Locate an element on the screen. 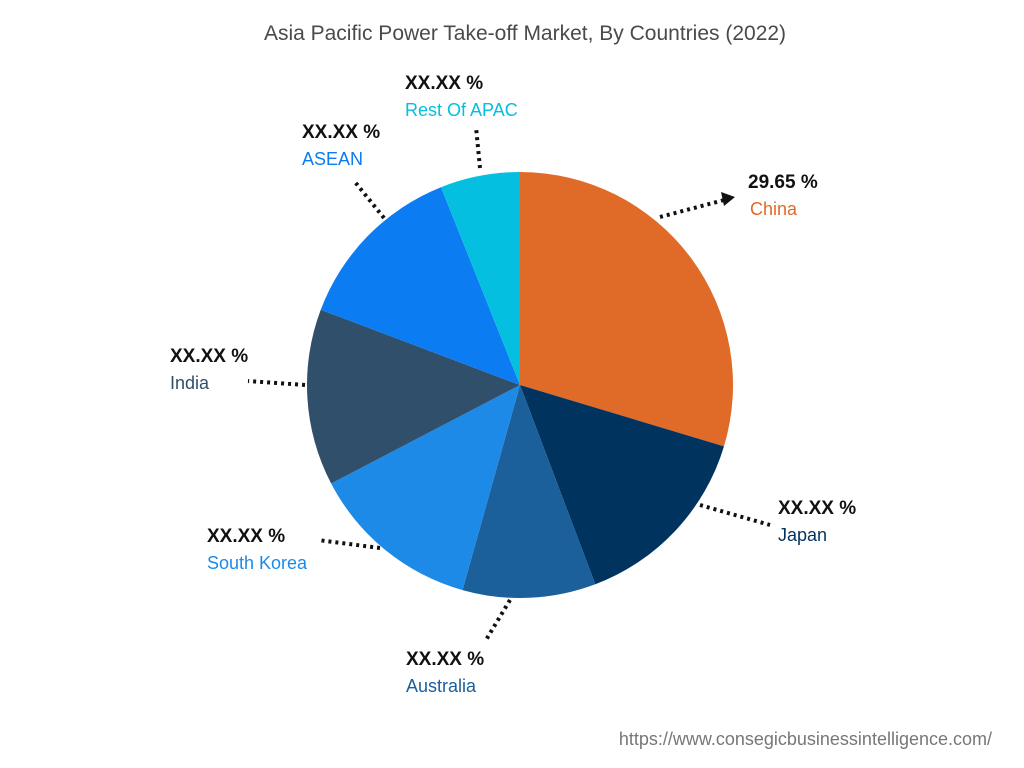 This screenshot has height=768, width=1024. slice-india is located at coordinates (413, 396).